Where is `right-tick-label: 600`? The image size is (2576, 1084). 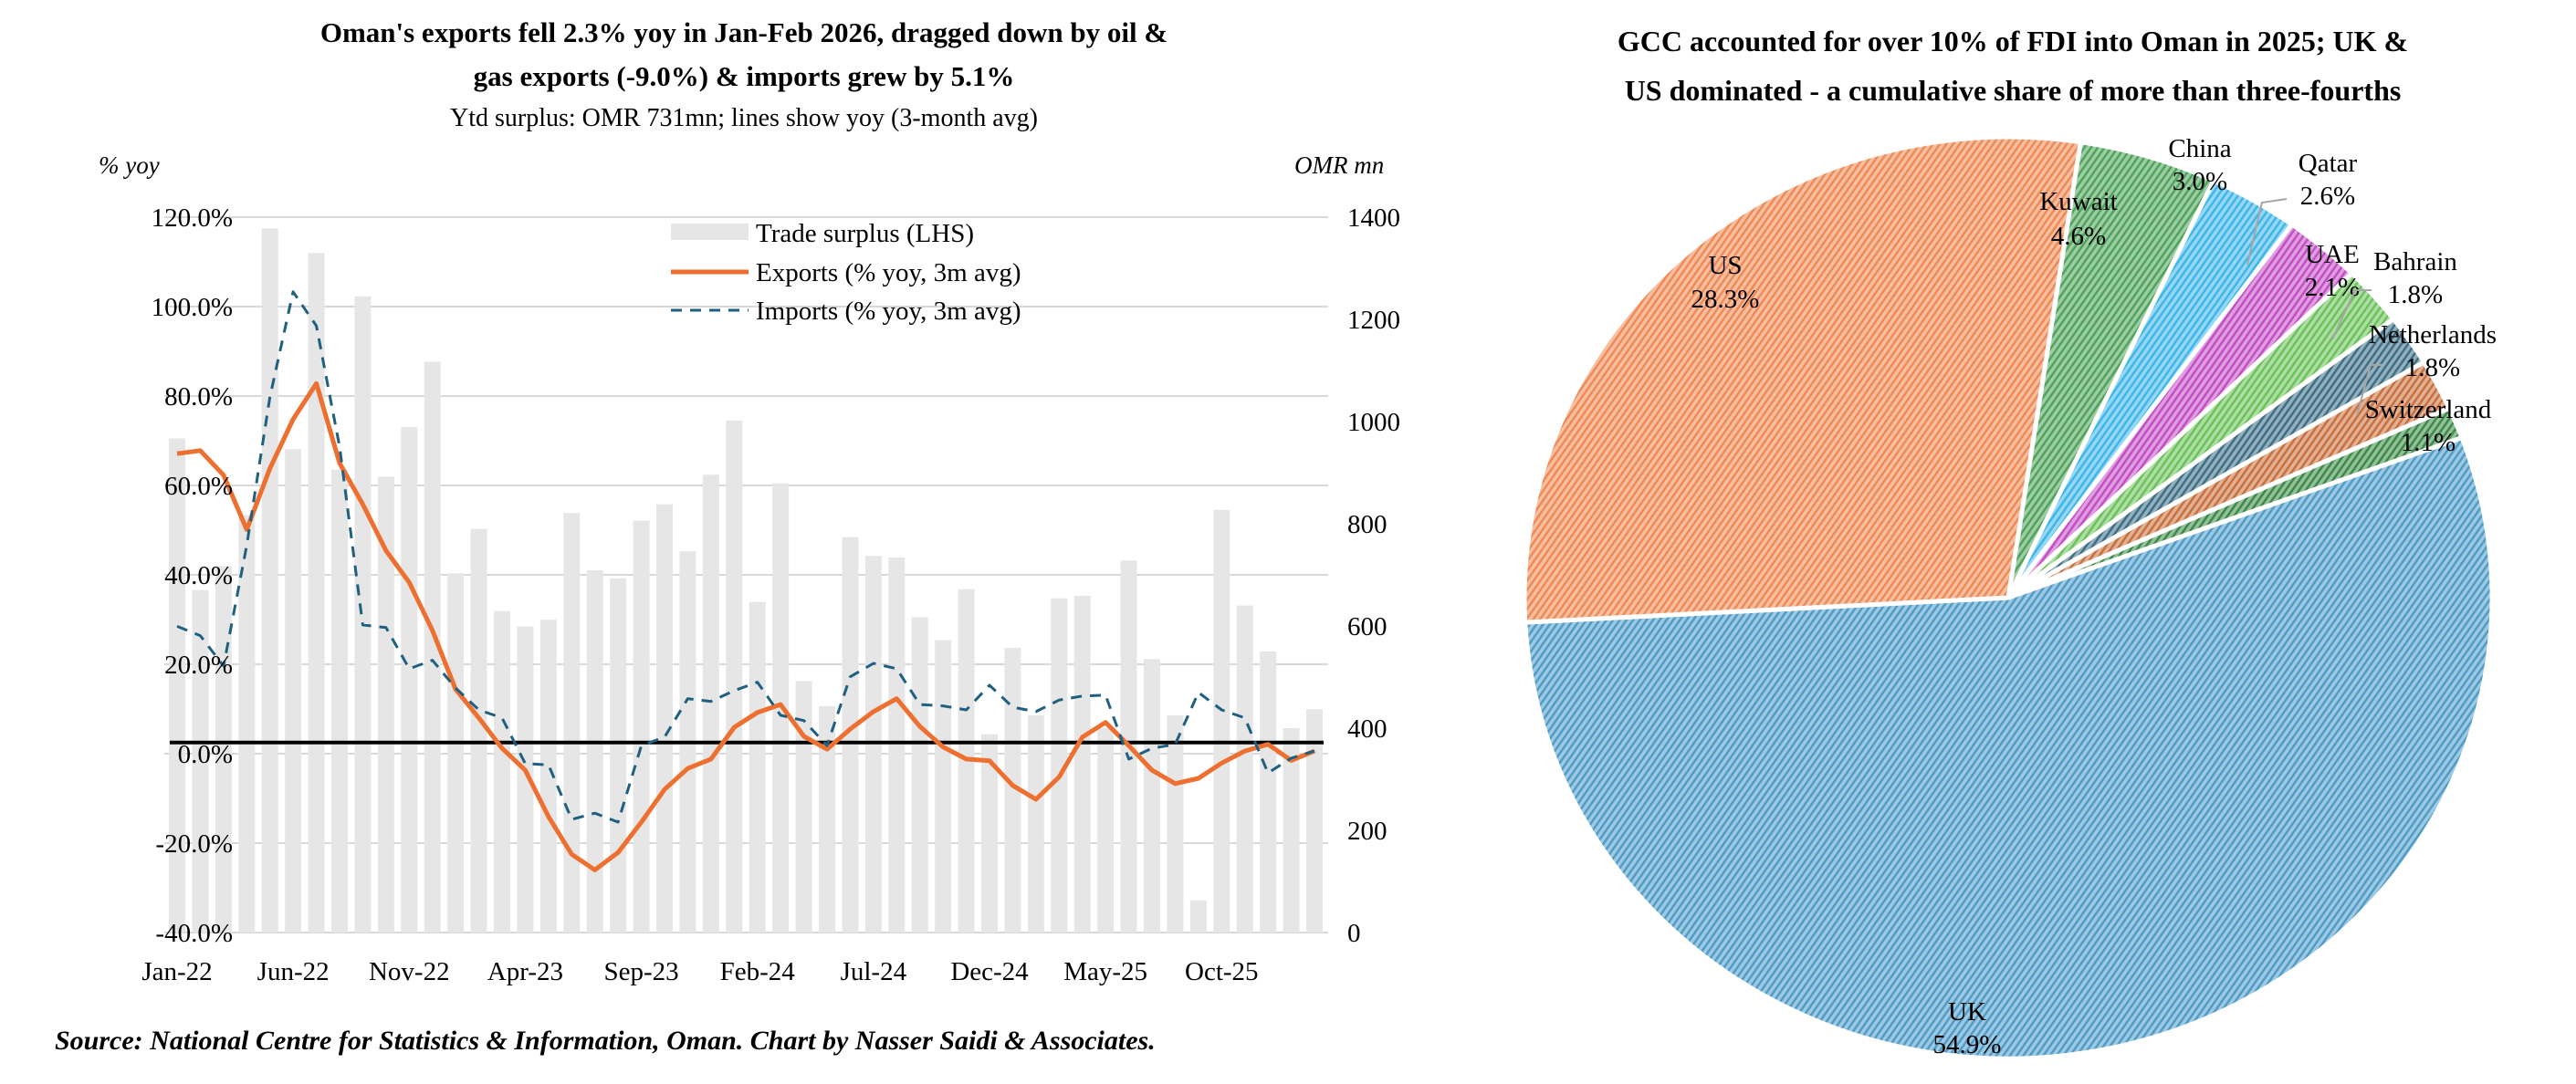
right-tick-label: 600 is located at coordinates (1367, 626).